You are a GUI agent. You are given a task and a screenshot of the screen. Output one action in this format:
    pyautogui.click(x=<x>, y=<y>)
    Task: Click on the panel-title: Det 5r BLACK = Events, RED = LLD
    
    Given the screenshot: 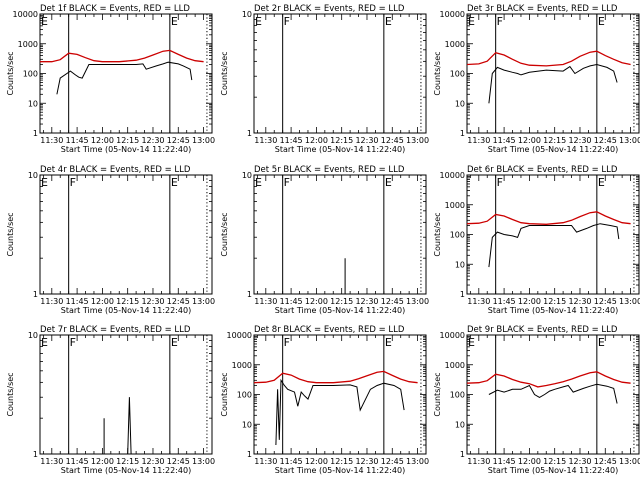 What is the action you would take?
    pyautogui.click(x=329, y=170)
    